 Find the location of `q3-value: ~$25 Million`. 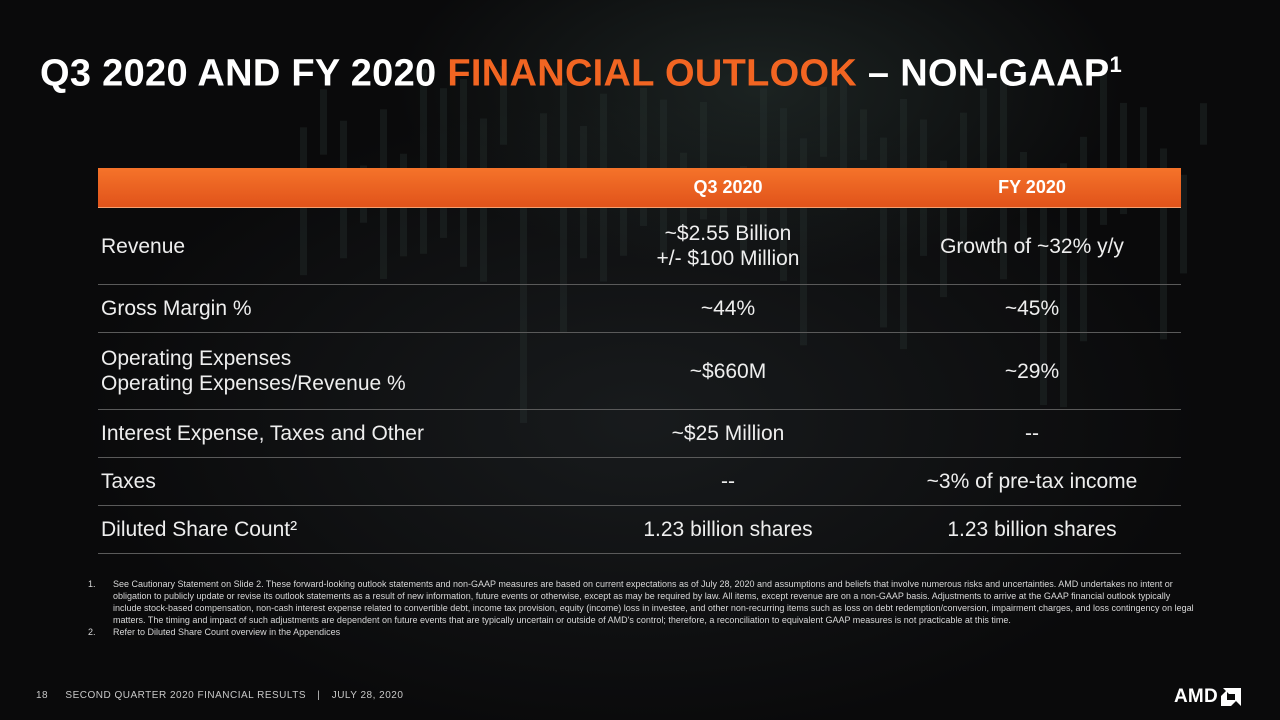

q3-value: ~$25 Million is located at coordinates (728, 433).